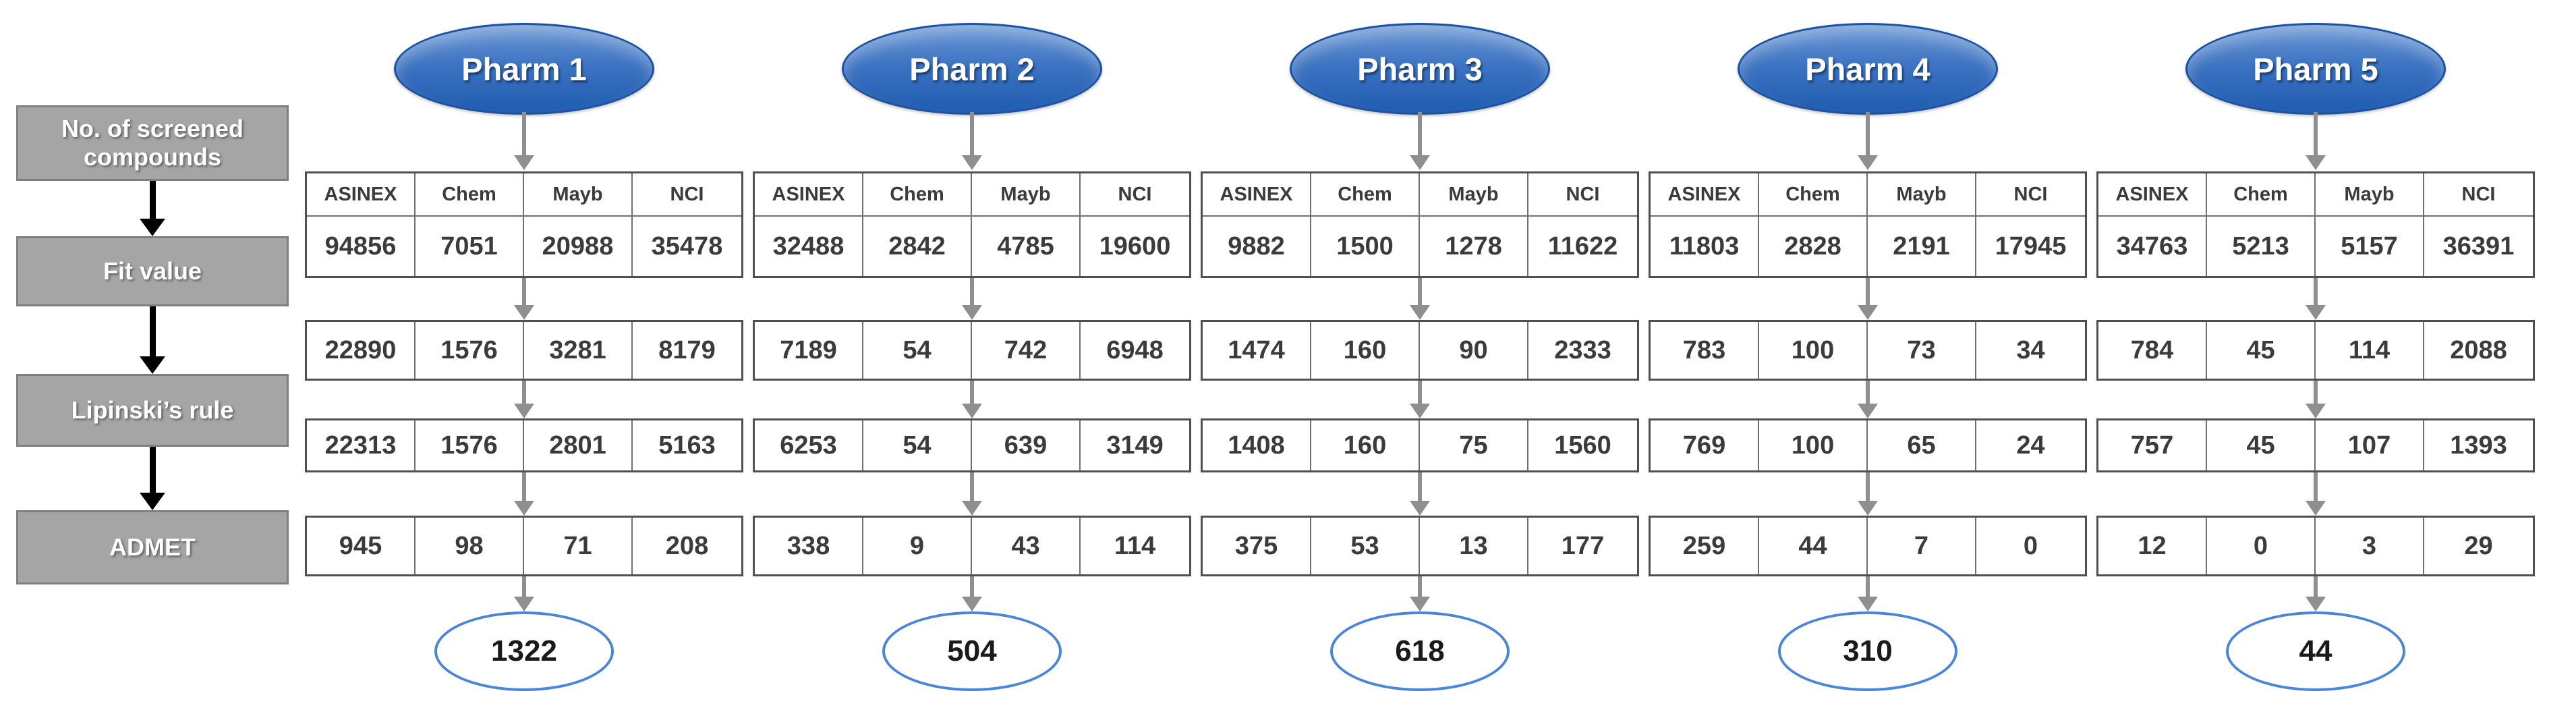  I want to click on value-cell: 259, so click(1705, 546).